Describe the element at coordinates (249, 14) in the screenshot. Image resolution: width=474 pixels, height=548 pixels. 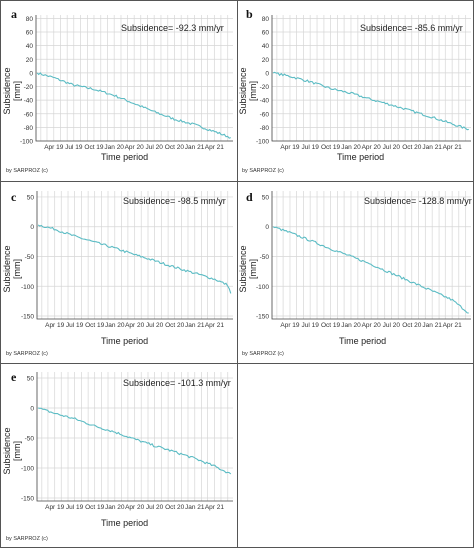
I see `panel-label: b` at that location.